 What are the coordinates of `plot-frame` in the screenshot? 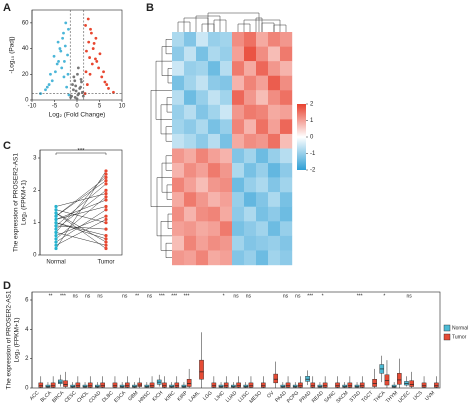 It's located at (81, 202).